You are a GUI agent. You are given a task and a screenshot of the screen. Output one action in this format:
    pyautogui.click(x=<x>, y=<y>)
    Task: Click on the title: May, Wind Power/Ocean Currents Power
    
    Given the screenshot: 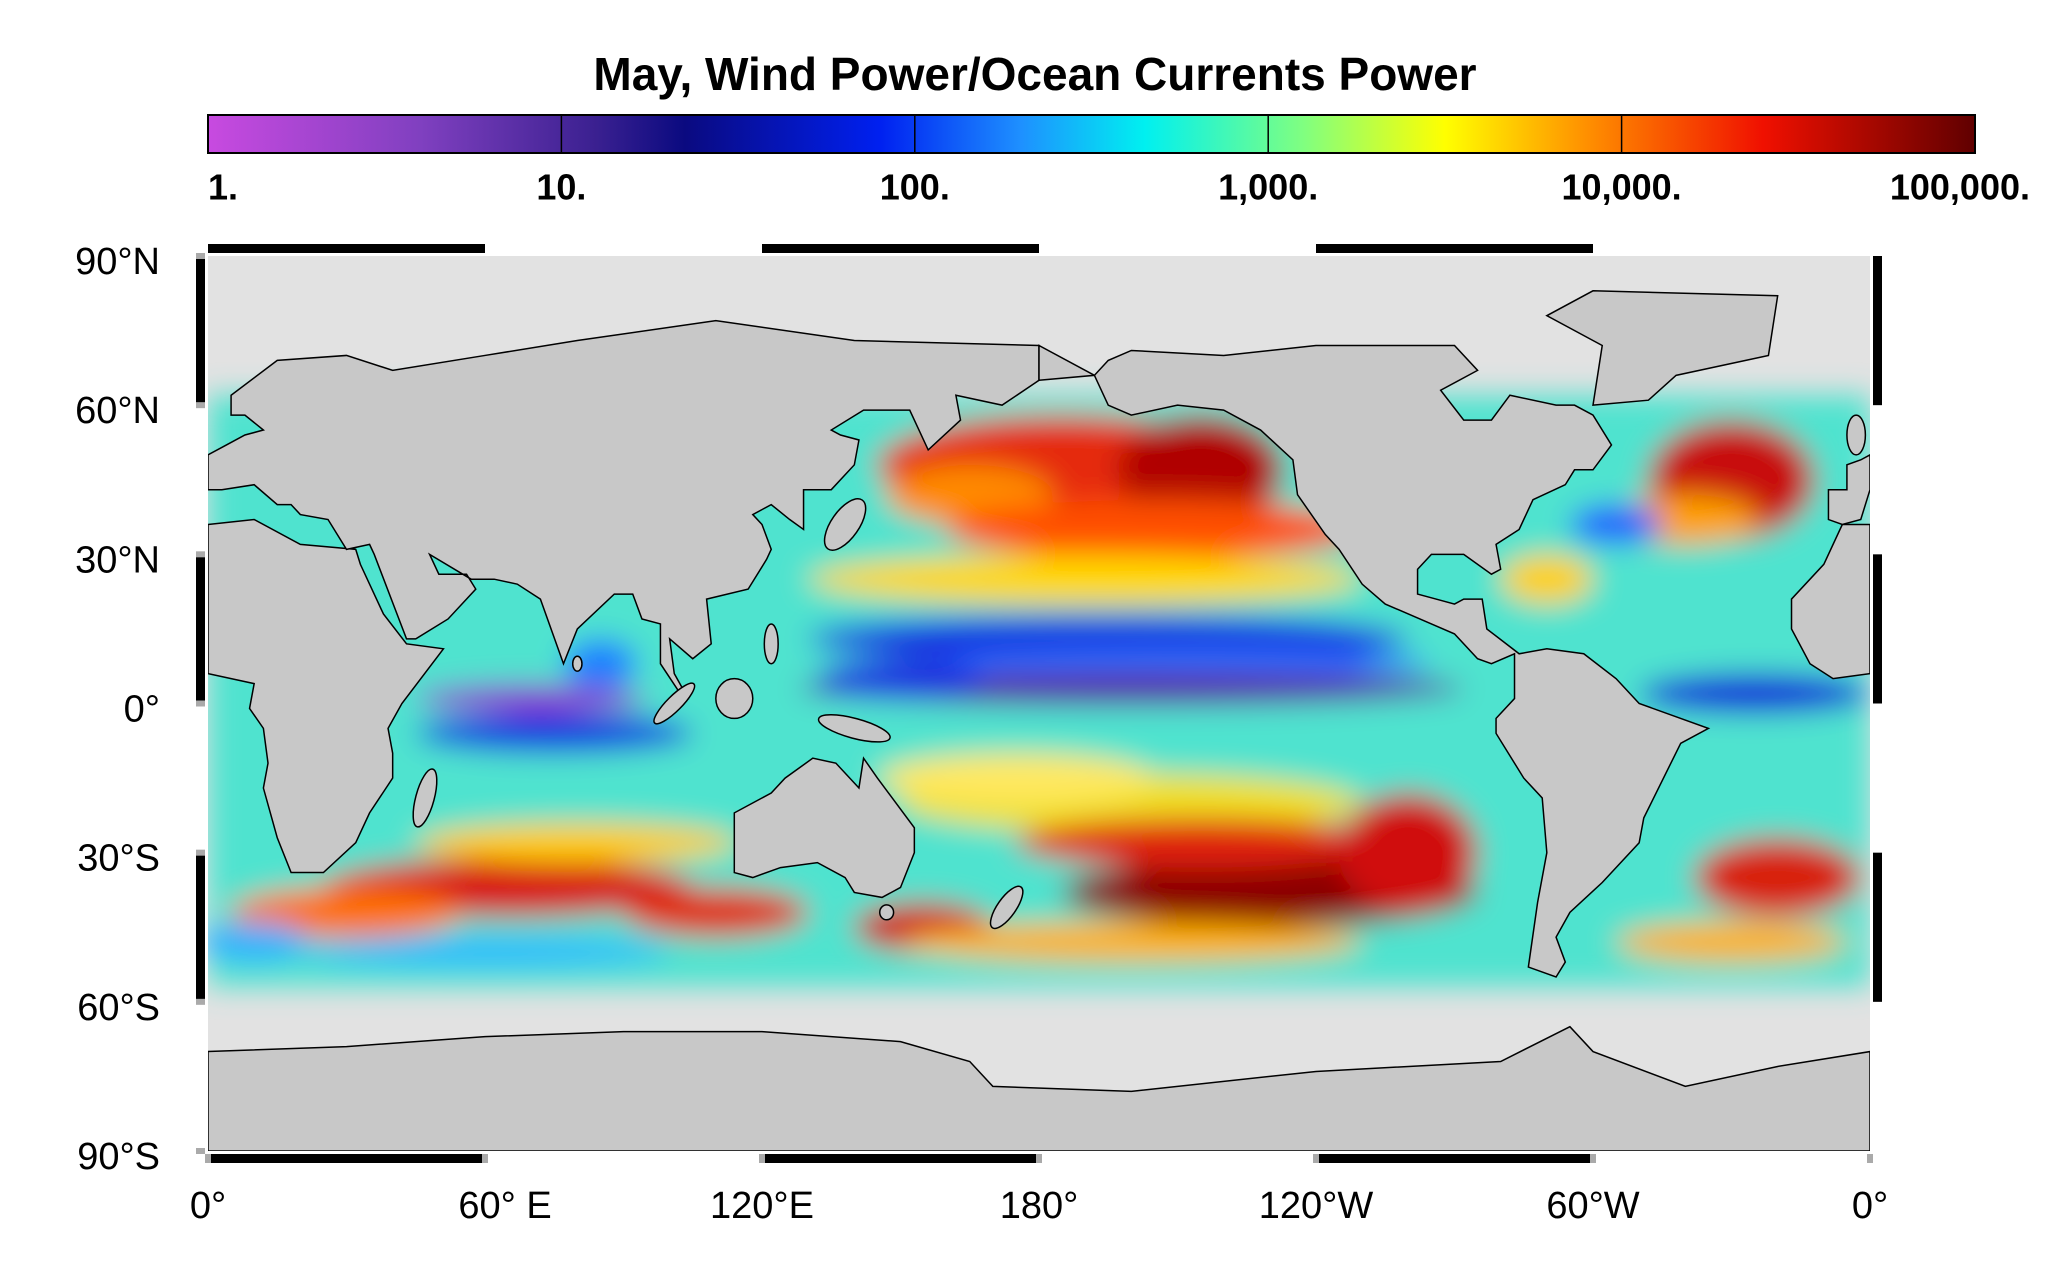 What is the action you would take?
    pyautogui.click(x=1034, y=74)
    